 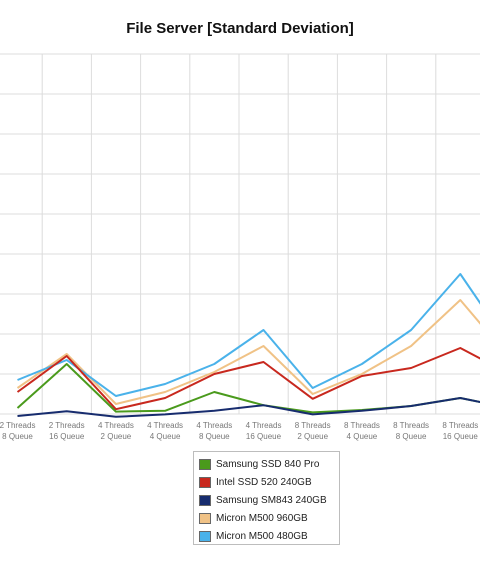 I want to click on x-tick-label: 4 Threads 2 Queue, so click(x=116, y=431).